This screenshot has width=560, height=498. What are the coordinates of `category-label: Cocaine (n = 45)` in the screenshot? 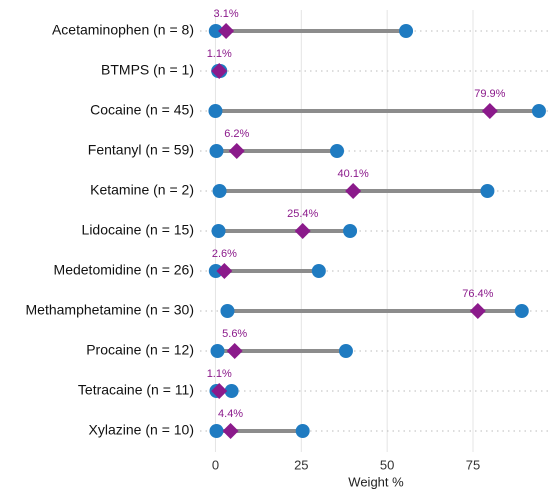 It's located at (142, 110).